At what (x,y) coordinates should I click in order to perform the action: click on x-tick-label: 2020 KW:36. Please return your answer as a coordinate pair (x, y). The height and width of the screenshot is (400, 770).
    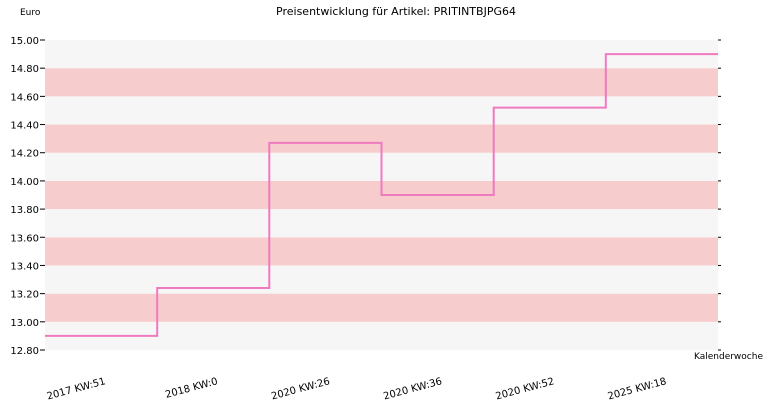
    Looking at the image, I should click on (412, 388).